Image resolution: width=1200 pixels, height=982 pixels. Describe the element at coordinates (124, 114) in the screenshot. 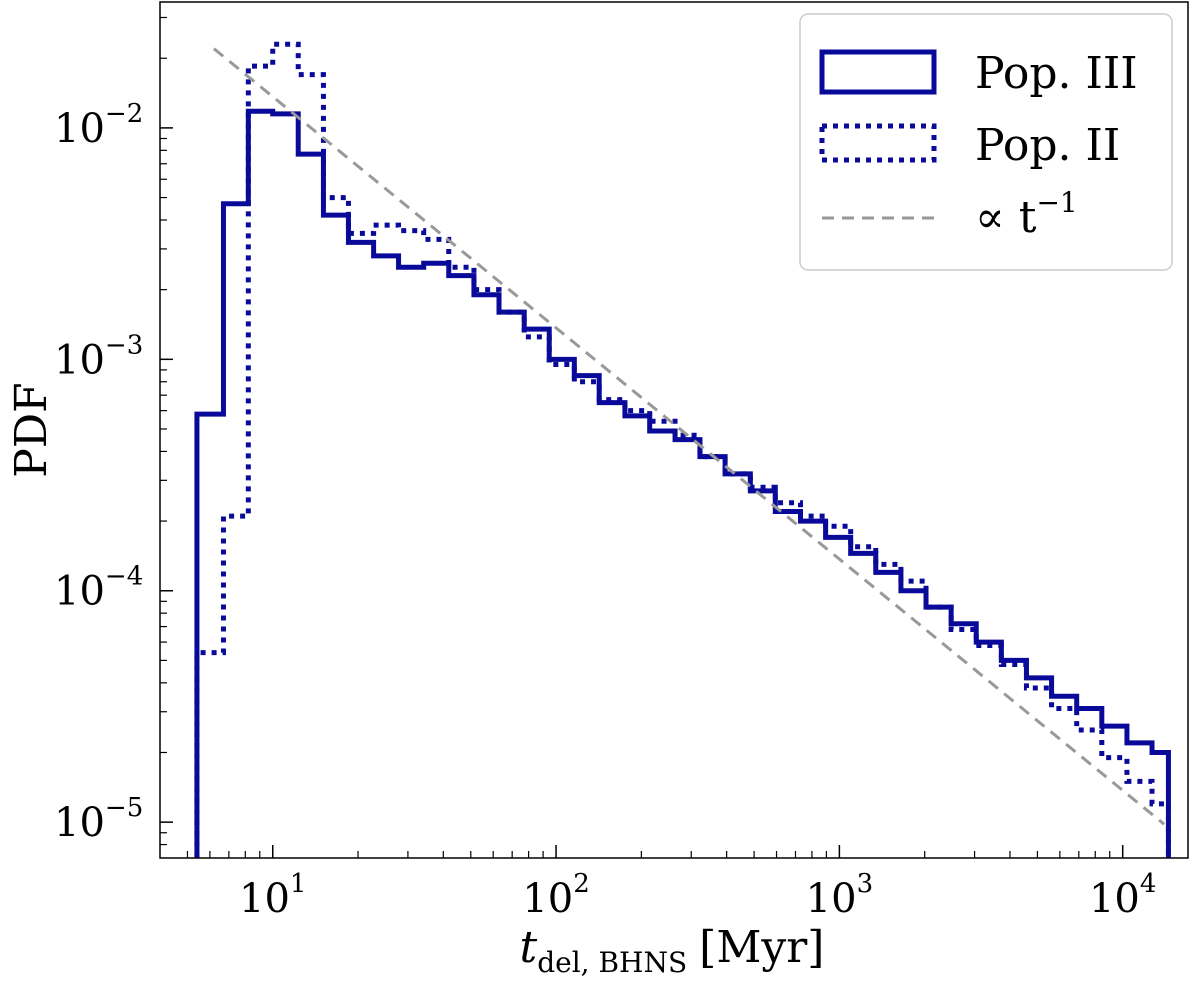

I see `y-tick-label-exp: −2` at that location.